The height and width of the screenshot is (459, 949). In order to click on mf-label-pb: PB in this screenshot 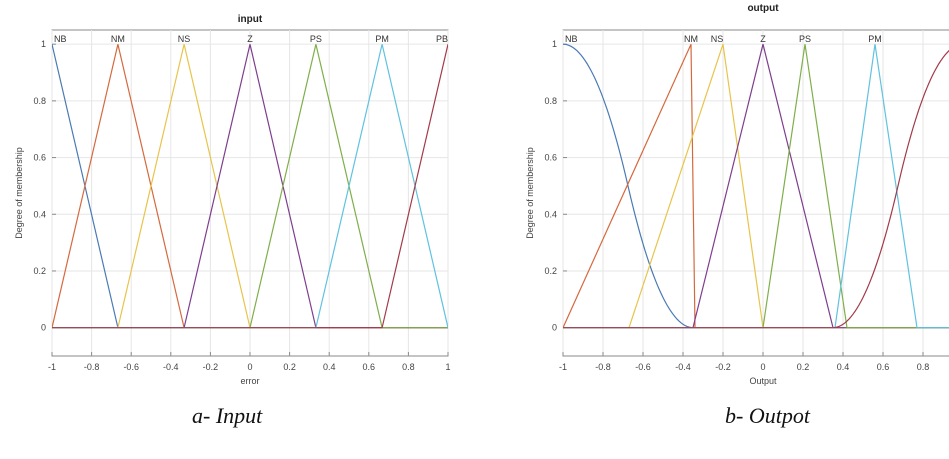, I will do `click(442, 39)`.